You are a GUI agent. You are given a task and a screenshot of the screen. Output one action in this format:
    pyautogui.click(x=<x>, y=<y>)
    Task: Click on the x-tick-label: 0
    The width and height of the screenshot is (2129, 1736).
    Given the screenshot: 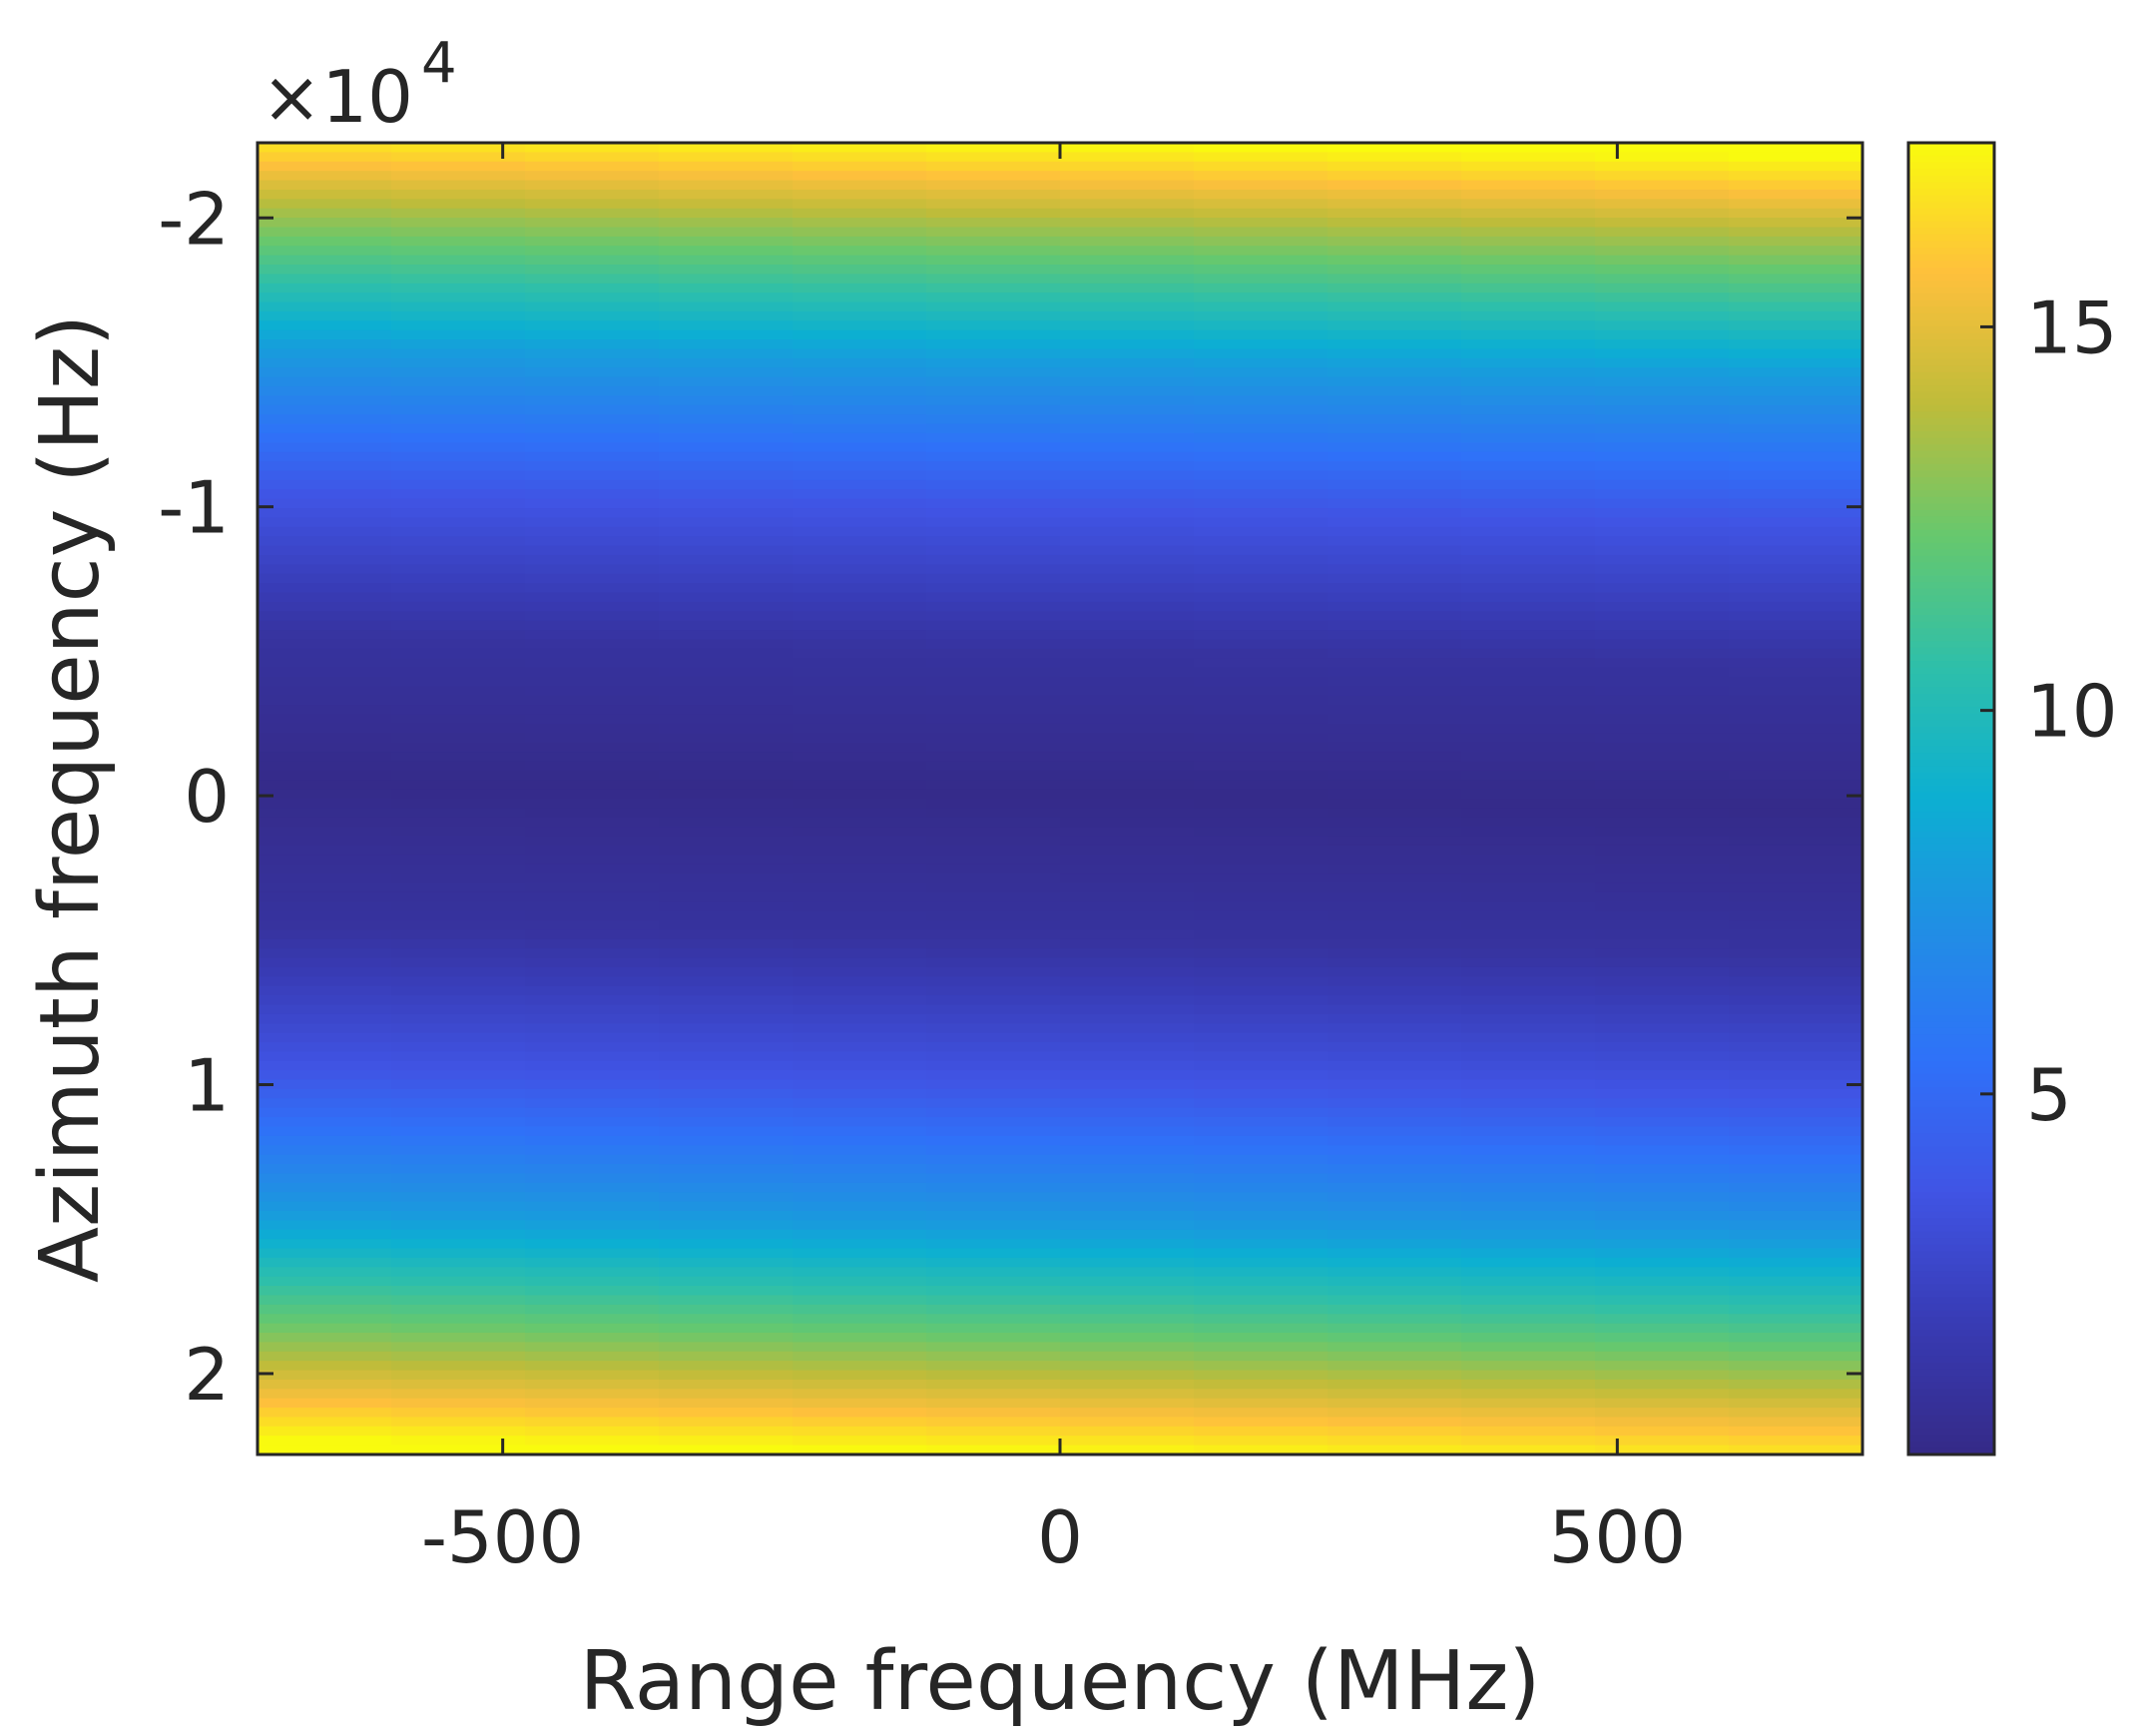 What is the action you would take?
    pyautogui.click(x=1060, y=1537)
    